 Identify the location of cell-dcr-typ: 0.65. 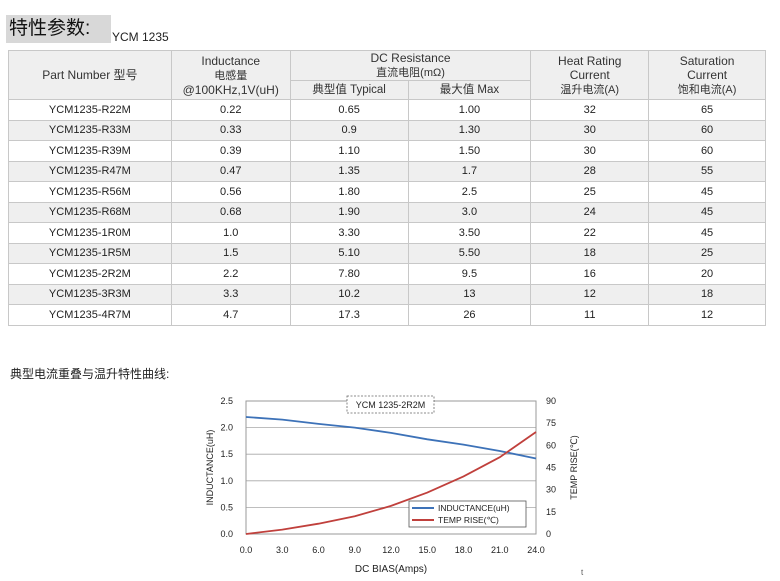
(349, 110).